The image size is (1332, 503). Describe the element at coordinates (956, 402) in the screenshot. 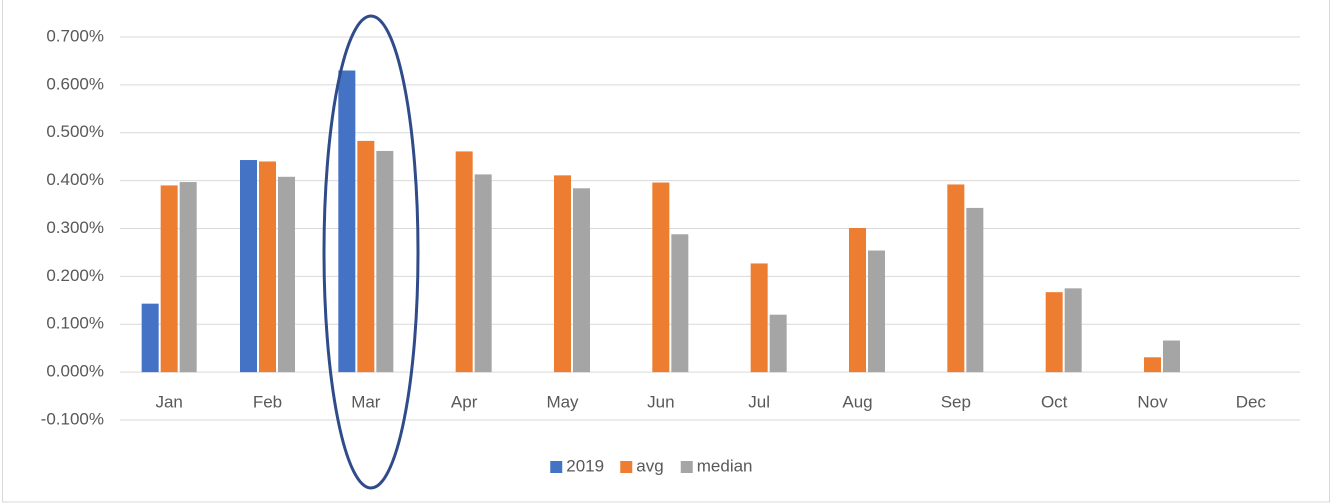

I see `x-tick-label: Sep` at that location.